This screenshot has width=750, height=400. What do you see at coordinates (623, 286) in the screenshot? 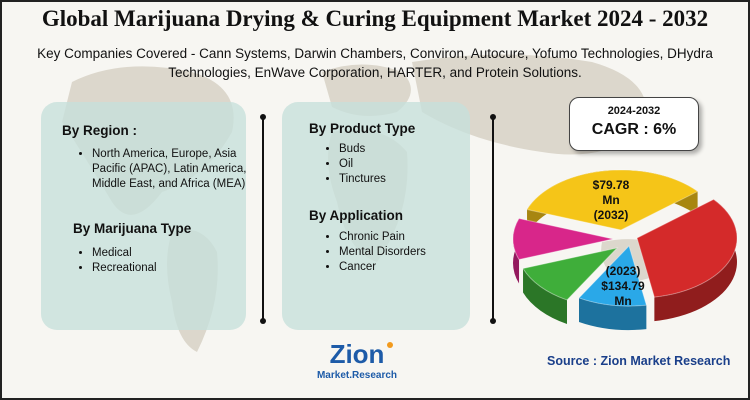
I see `annotation-2023-line2: $134.79` at bounding box center [623, 286].